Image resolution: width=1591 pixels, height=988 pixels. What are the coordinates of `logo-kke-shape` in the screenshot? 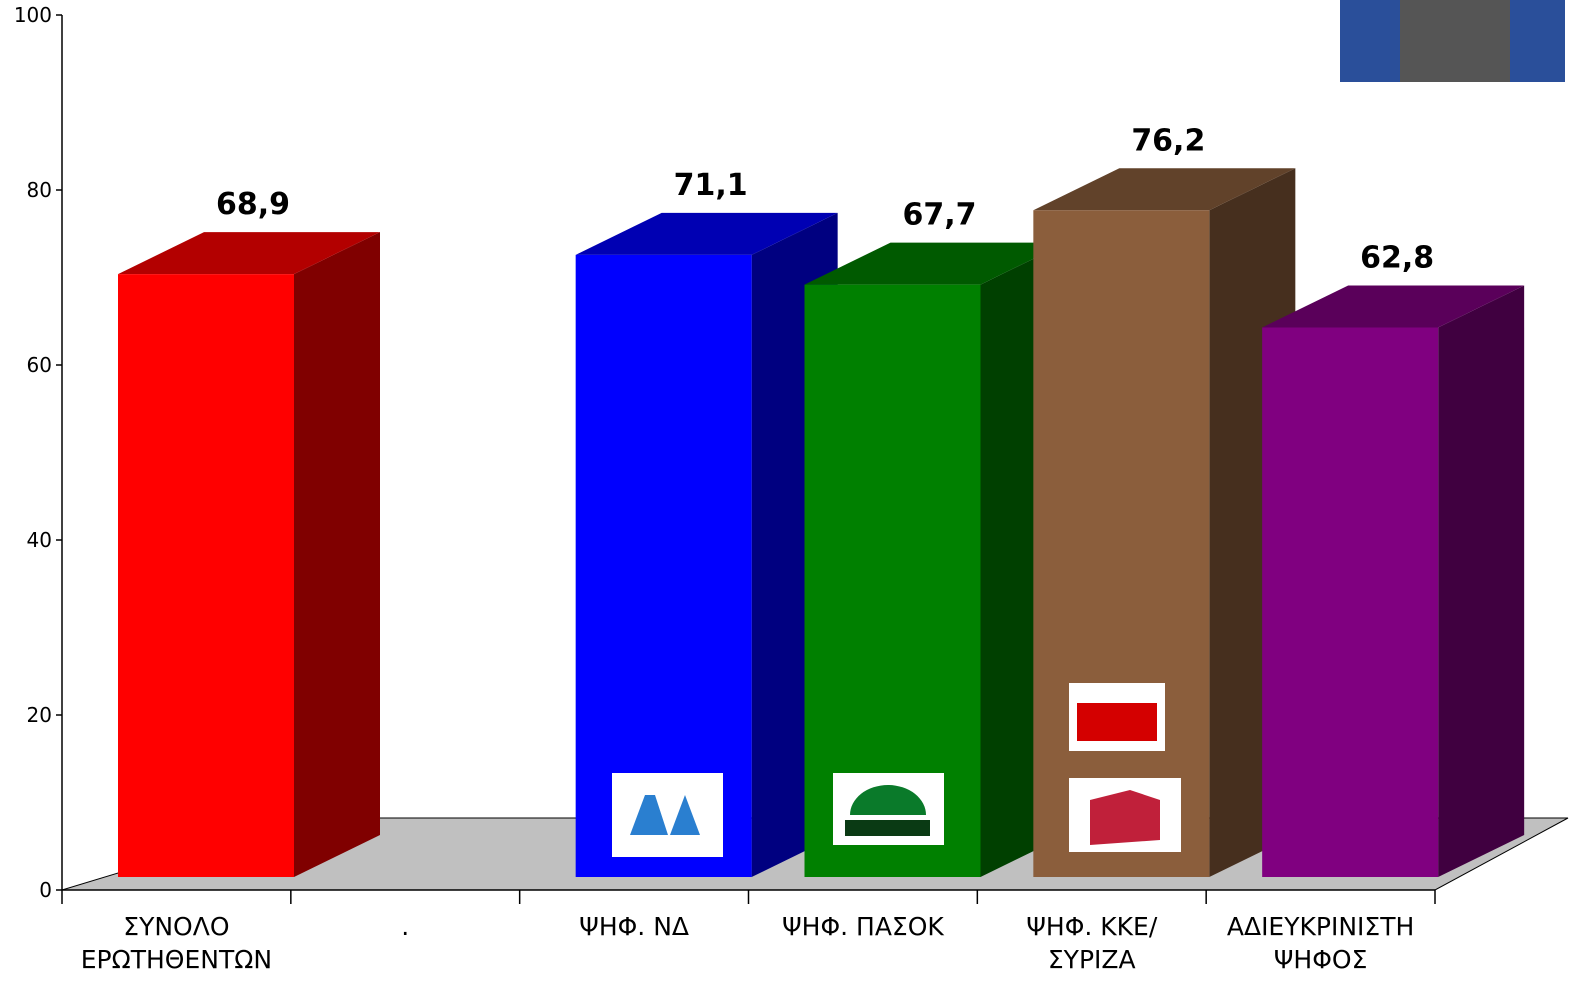 It's located at (1117, 722).